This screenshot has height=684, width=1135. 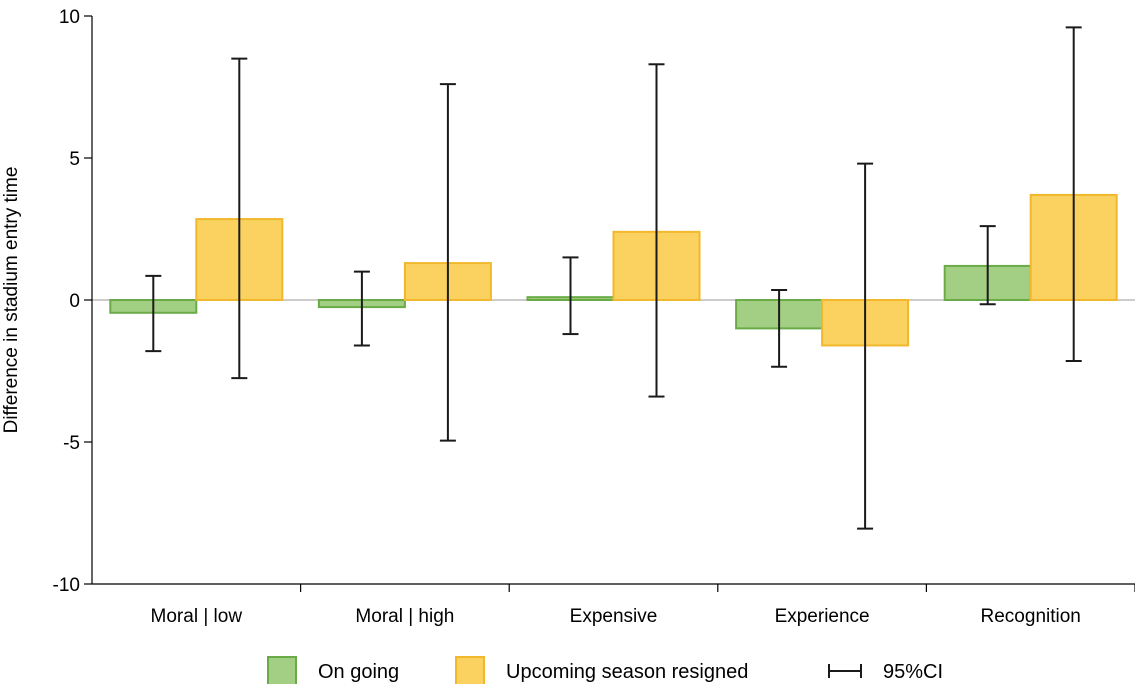 What do you see at coordinates (66, 585) in the screenshot?
I see `y-tick-label: -10` at bounding box center [66, 585].